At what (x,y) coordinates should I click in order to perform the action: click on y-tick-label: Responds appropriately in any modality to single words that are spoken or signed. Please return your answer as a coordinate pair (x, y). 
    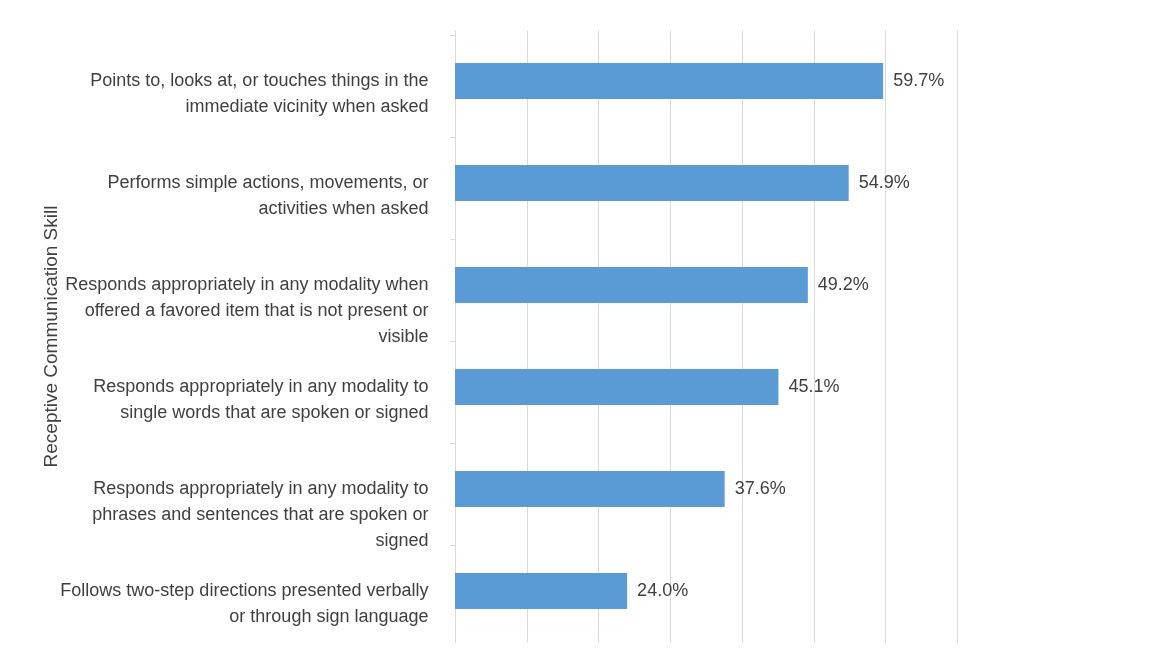
    Looking at the image, I should click on (261, 399).